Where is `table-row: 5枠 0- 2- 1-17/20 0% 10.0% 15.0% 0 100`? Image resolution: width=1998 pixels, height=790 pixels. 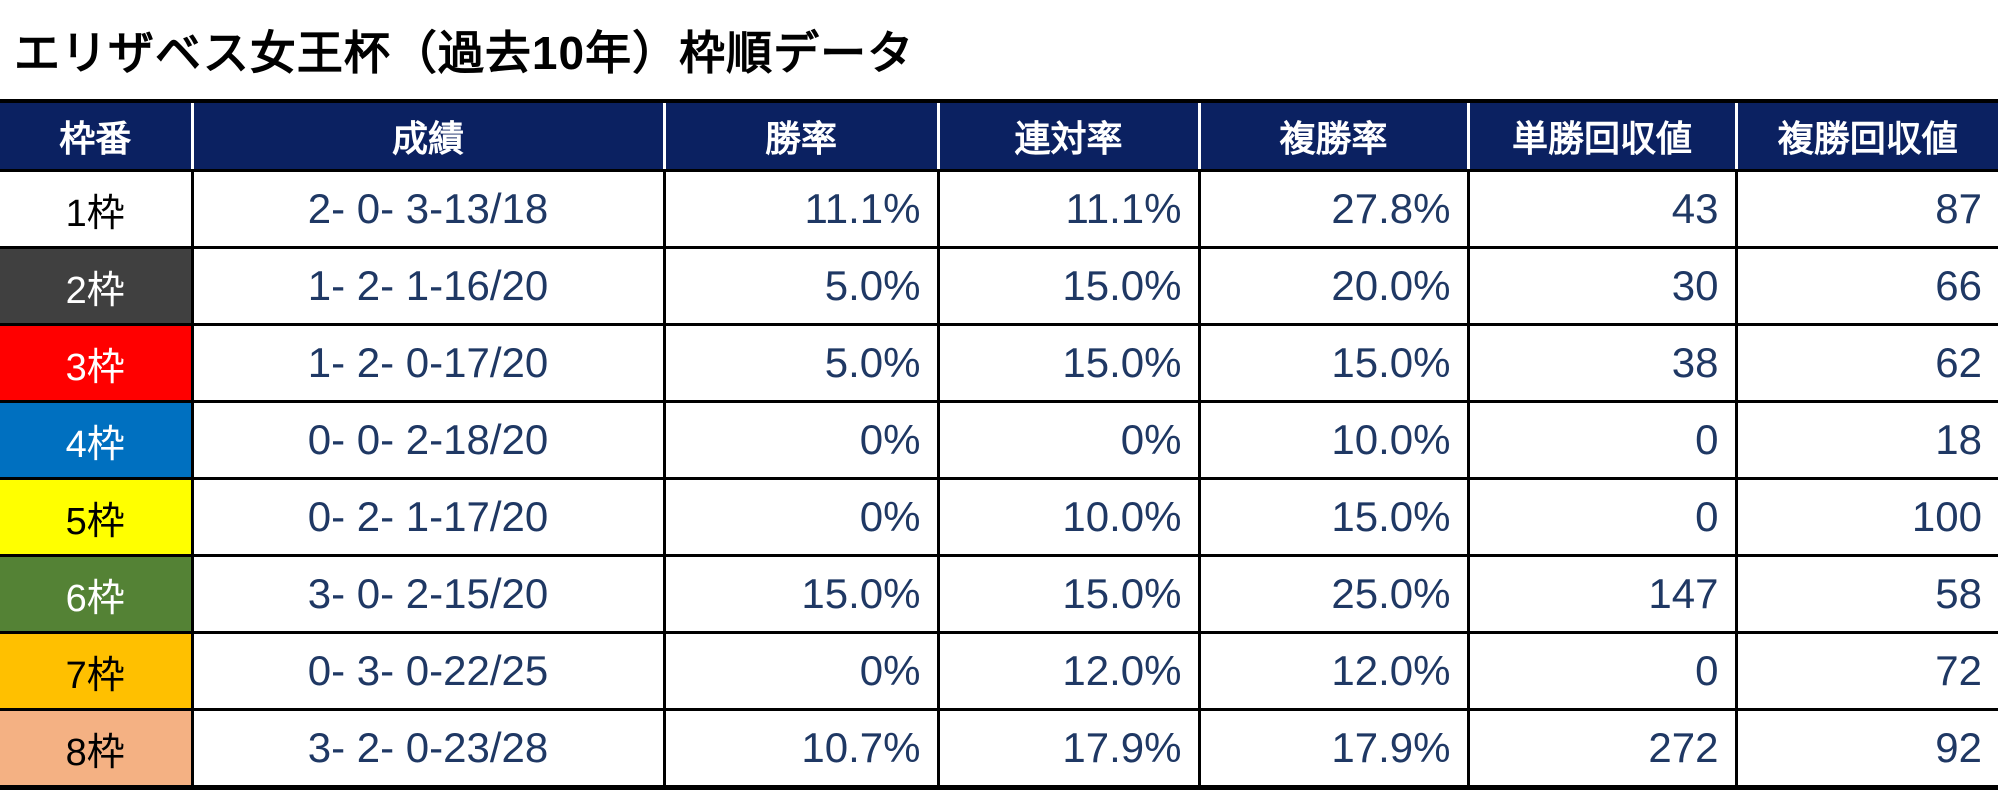 table-row: 5枠 0- 2- 1-17/20 0% 10.0% 15.0% 0 100 is located at coordinates (999, 517).